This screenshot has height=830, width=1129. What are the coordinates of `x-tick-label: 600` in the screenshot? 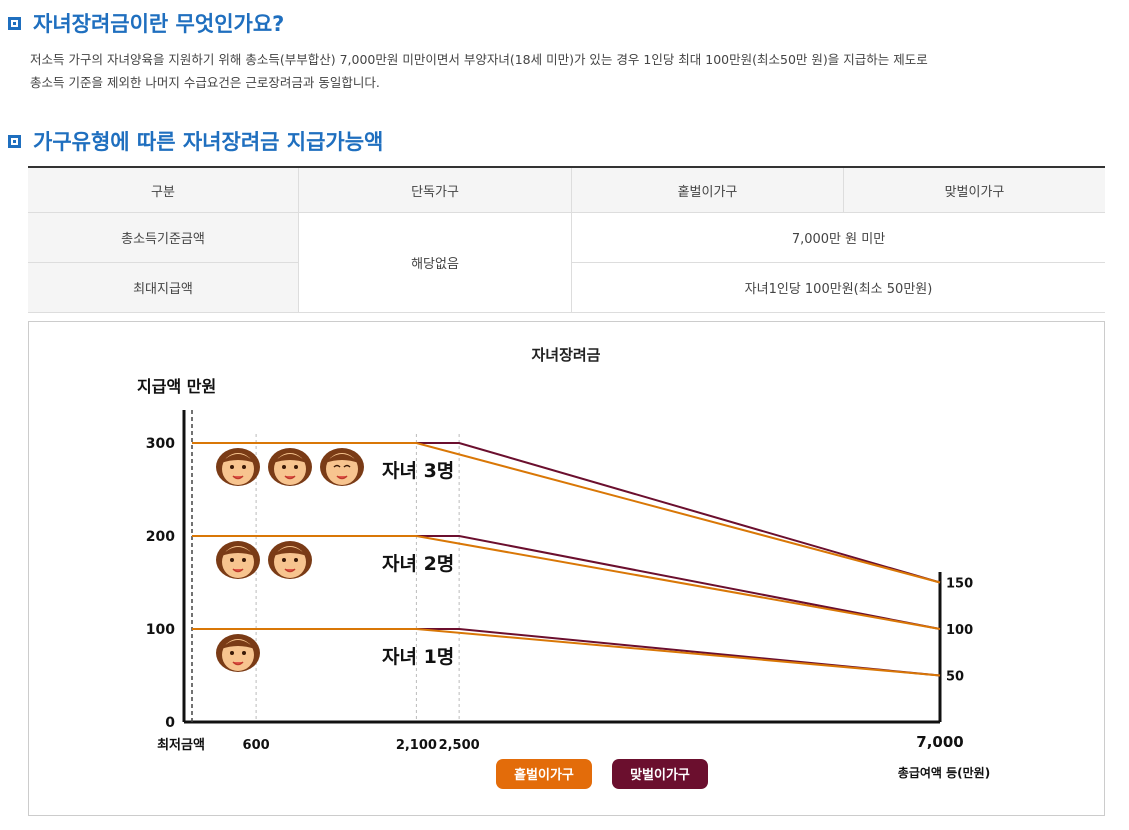 It's located at (256, 745).